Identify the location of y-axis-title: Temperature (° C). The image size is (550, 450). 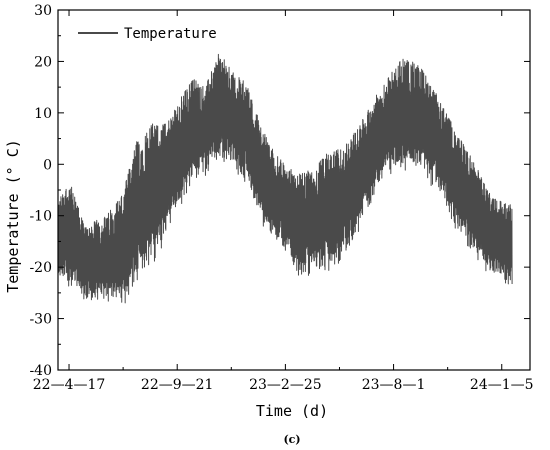
(13, 216).